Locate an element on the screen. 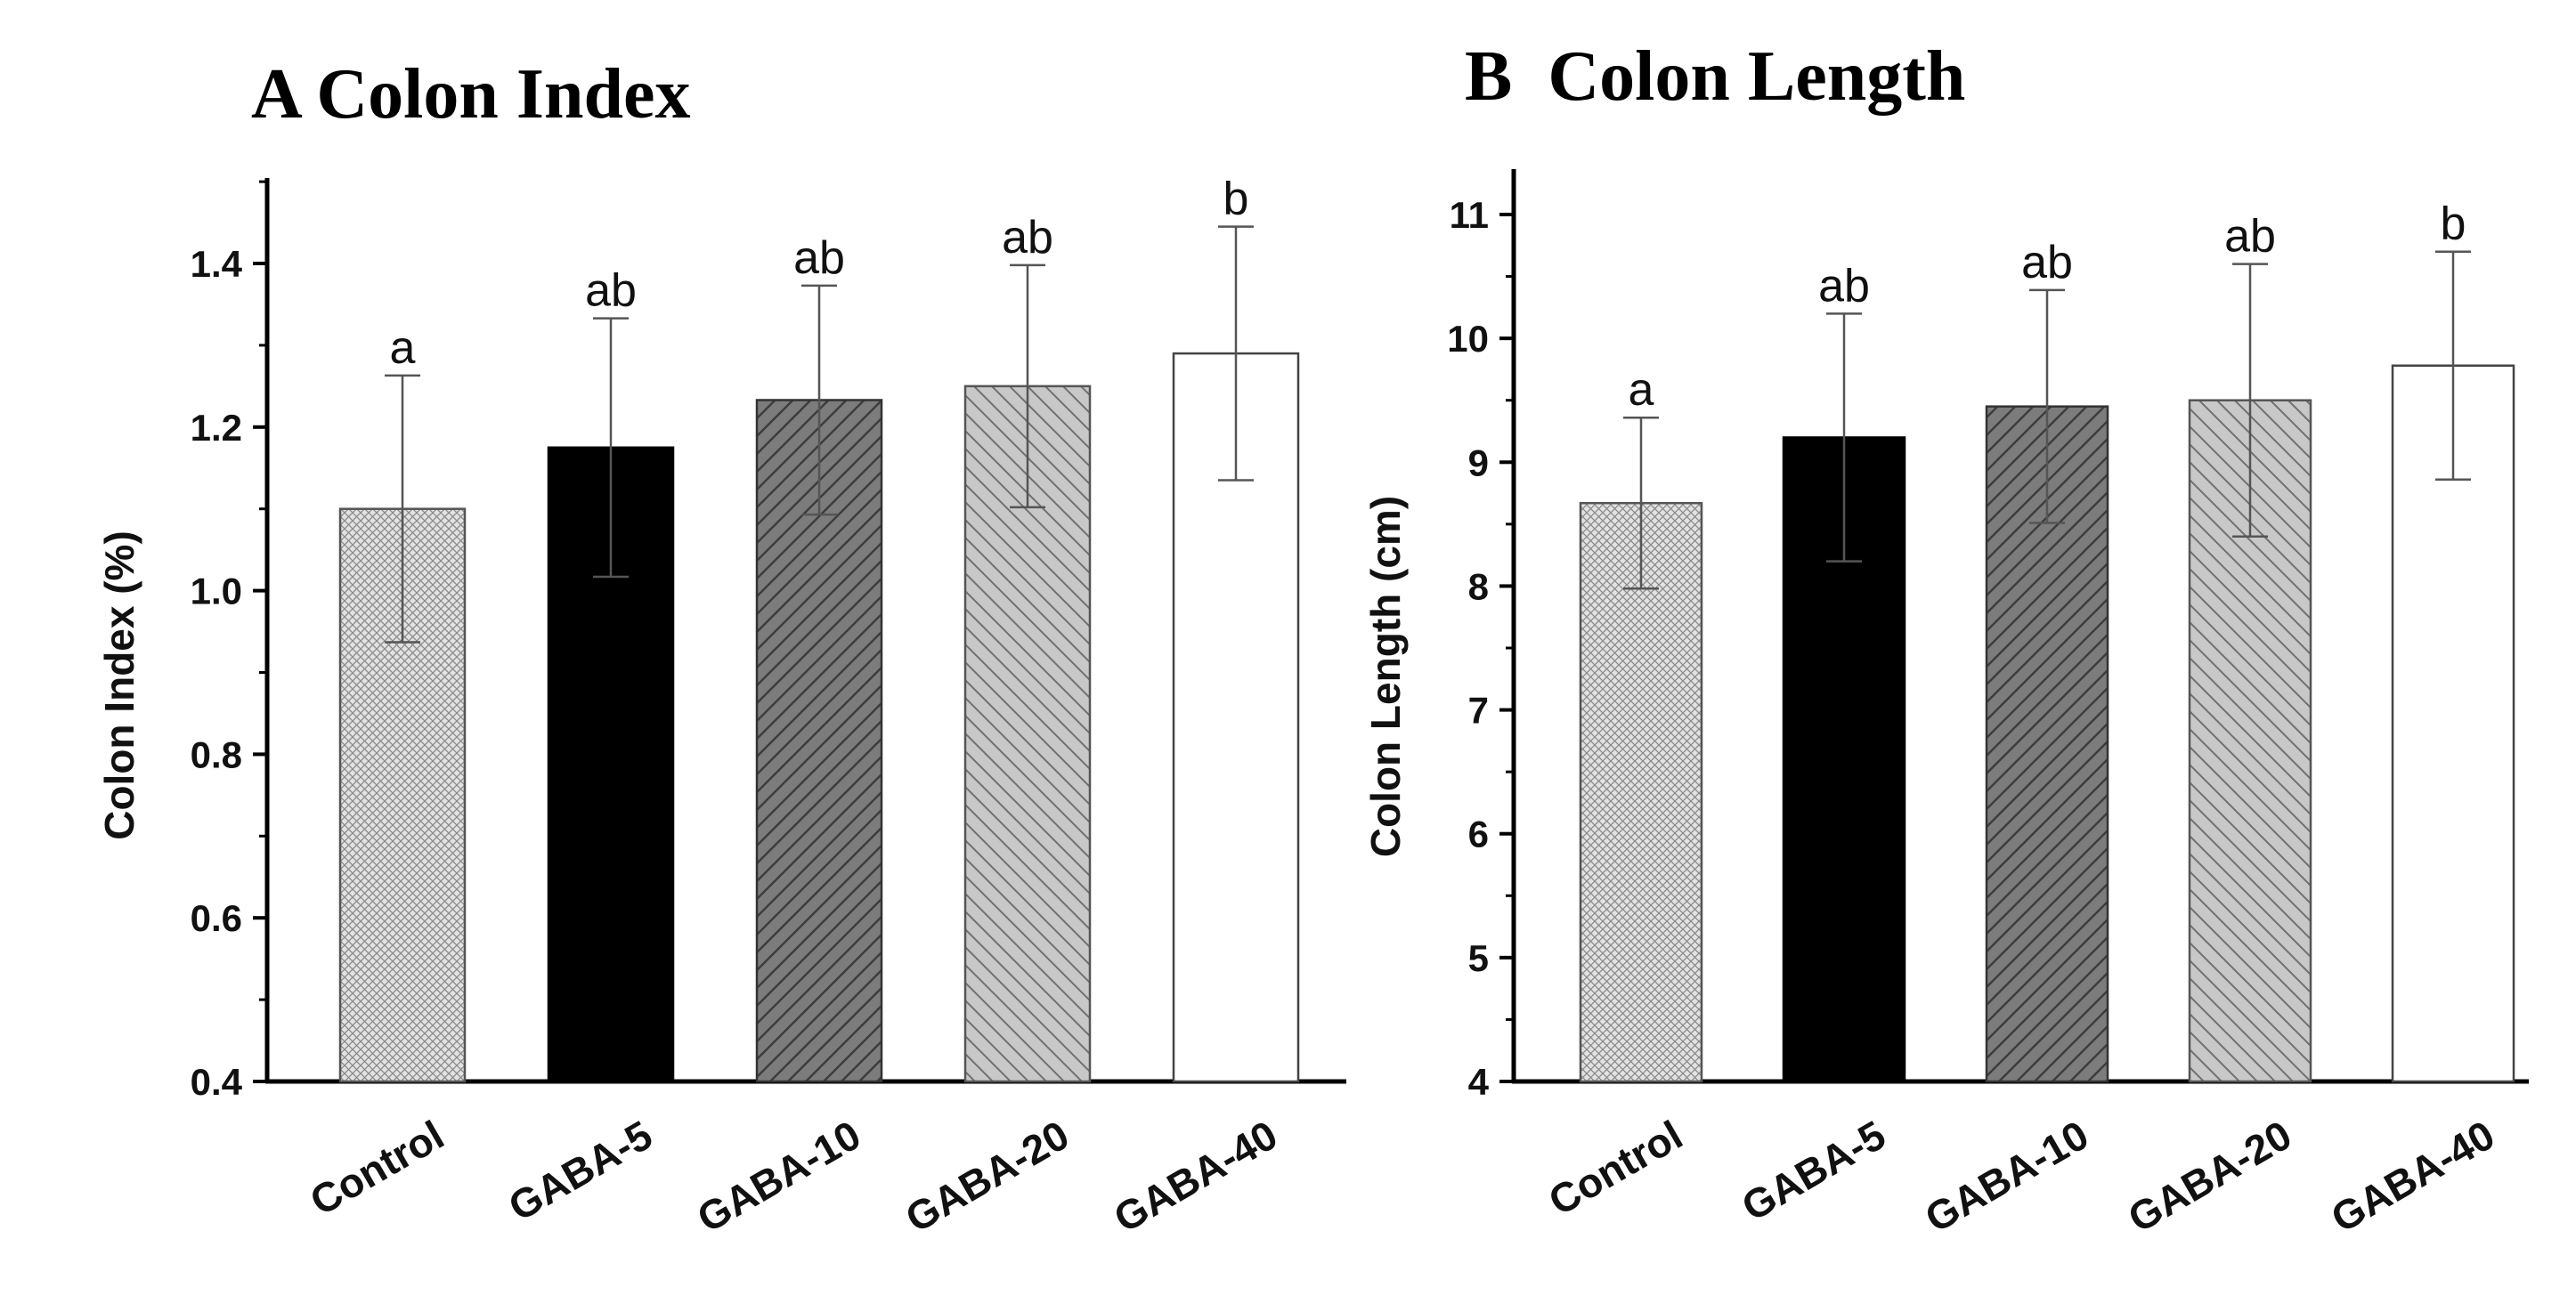  panel-a-y-axis-label: Colon Index (%) is located at coordinates (119, 685).